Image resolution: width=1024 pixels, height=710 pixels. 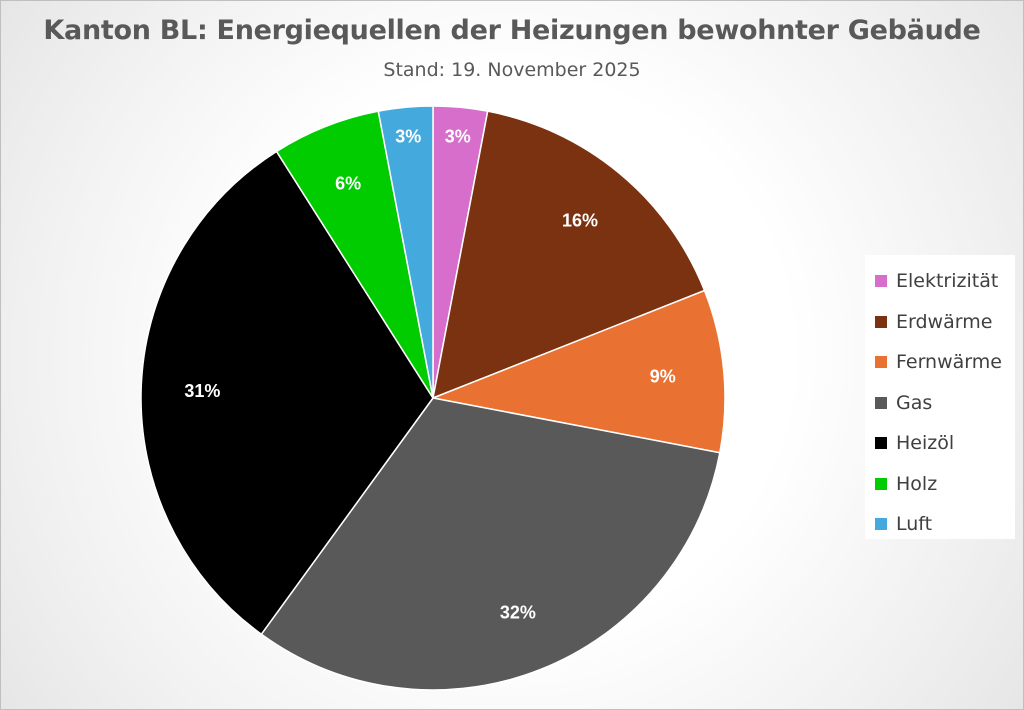 What do you see at coordinates (947, 281) in the screenshot?
I see `legend-label: Elektrizität` at bounding box center [947, 281].